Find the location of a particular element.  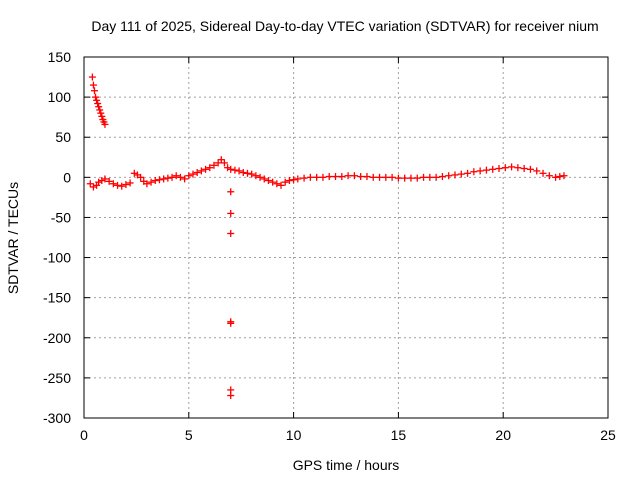

y-tick-label: -300 is located at coordinates (57, 418).